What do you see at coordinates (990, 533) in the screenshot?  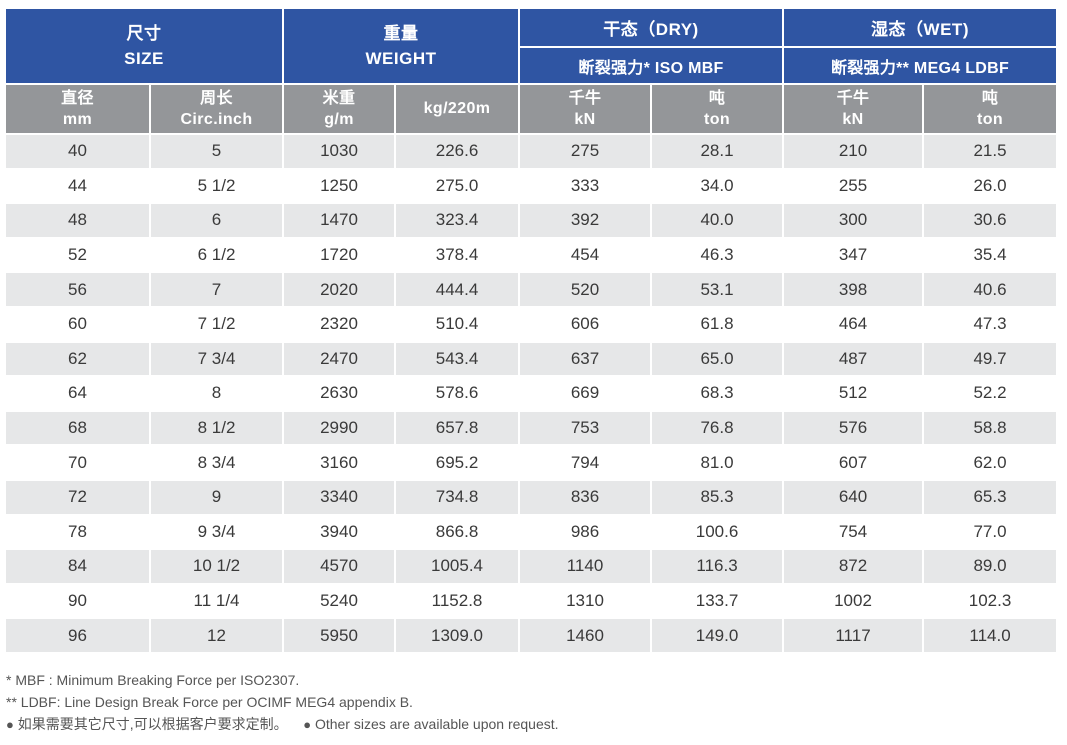 I see `table-cell: 77.0` at bounding box center [990, 533].